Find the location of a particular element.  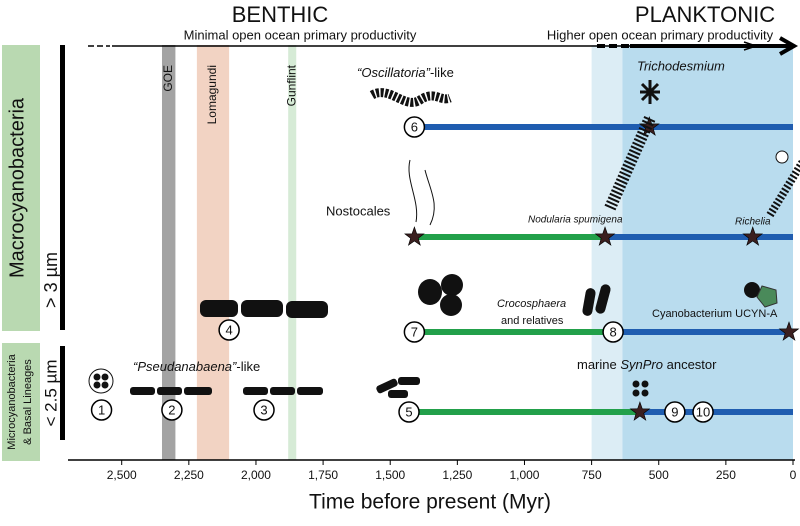

taxon-label: and relatives is located at coordinates (532, 321).